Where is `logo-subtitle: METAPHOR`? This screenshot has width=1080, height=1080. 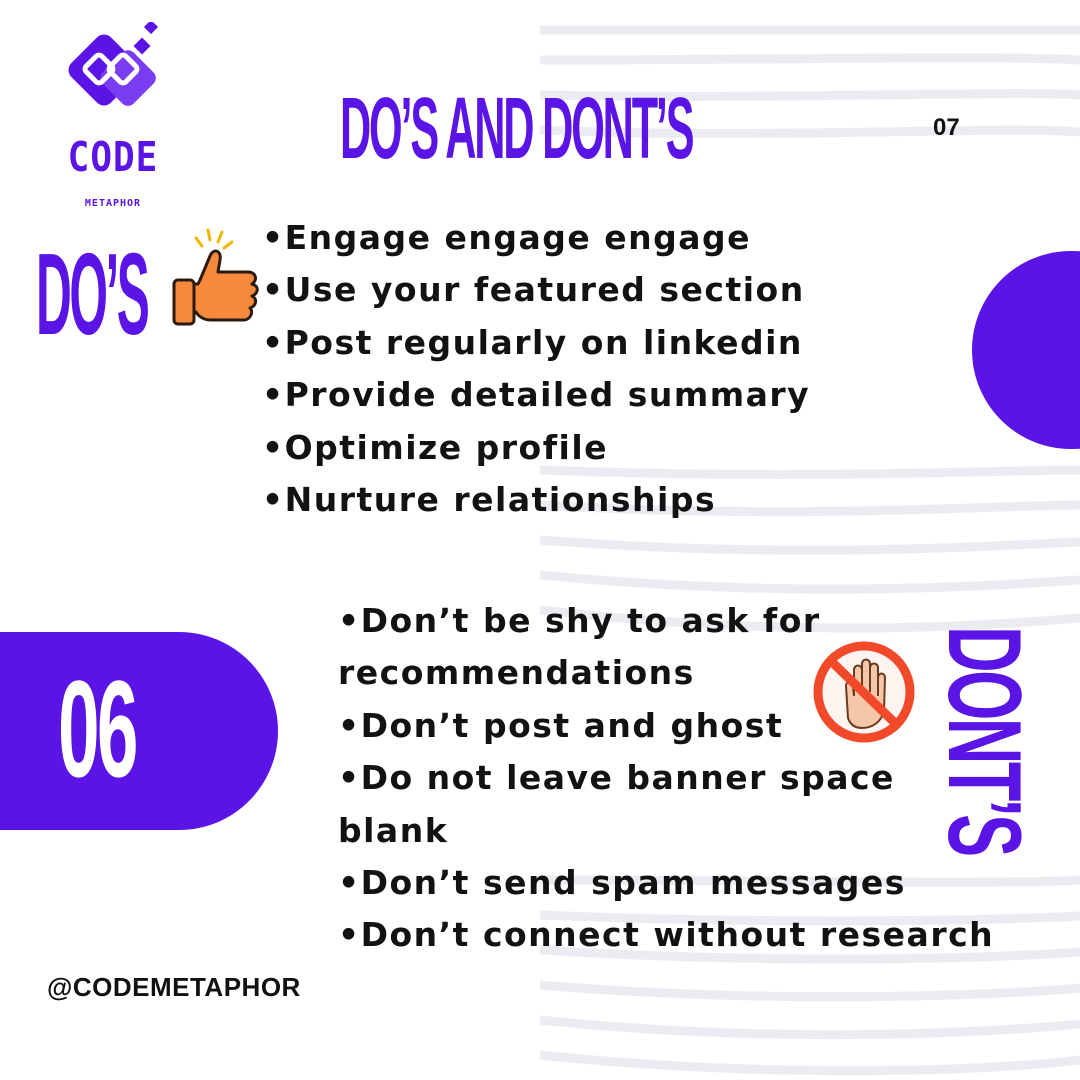 logo-subtitle: METAPHOR is located at coordinates (113, 203).